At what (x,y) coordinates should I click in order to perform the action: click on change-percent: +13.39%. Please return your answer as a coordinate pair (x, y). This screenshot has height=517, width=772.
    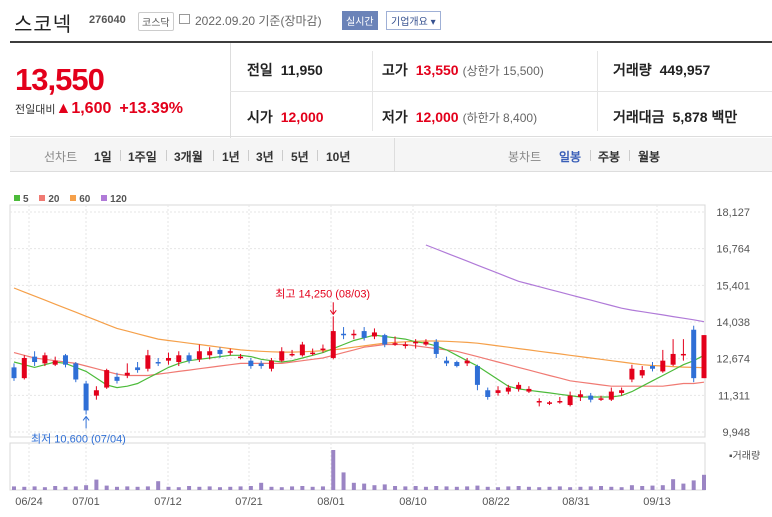
    Looking at the image, I should click on (151, 108).